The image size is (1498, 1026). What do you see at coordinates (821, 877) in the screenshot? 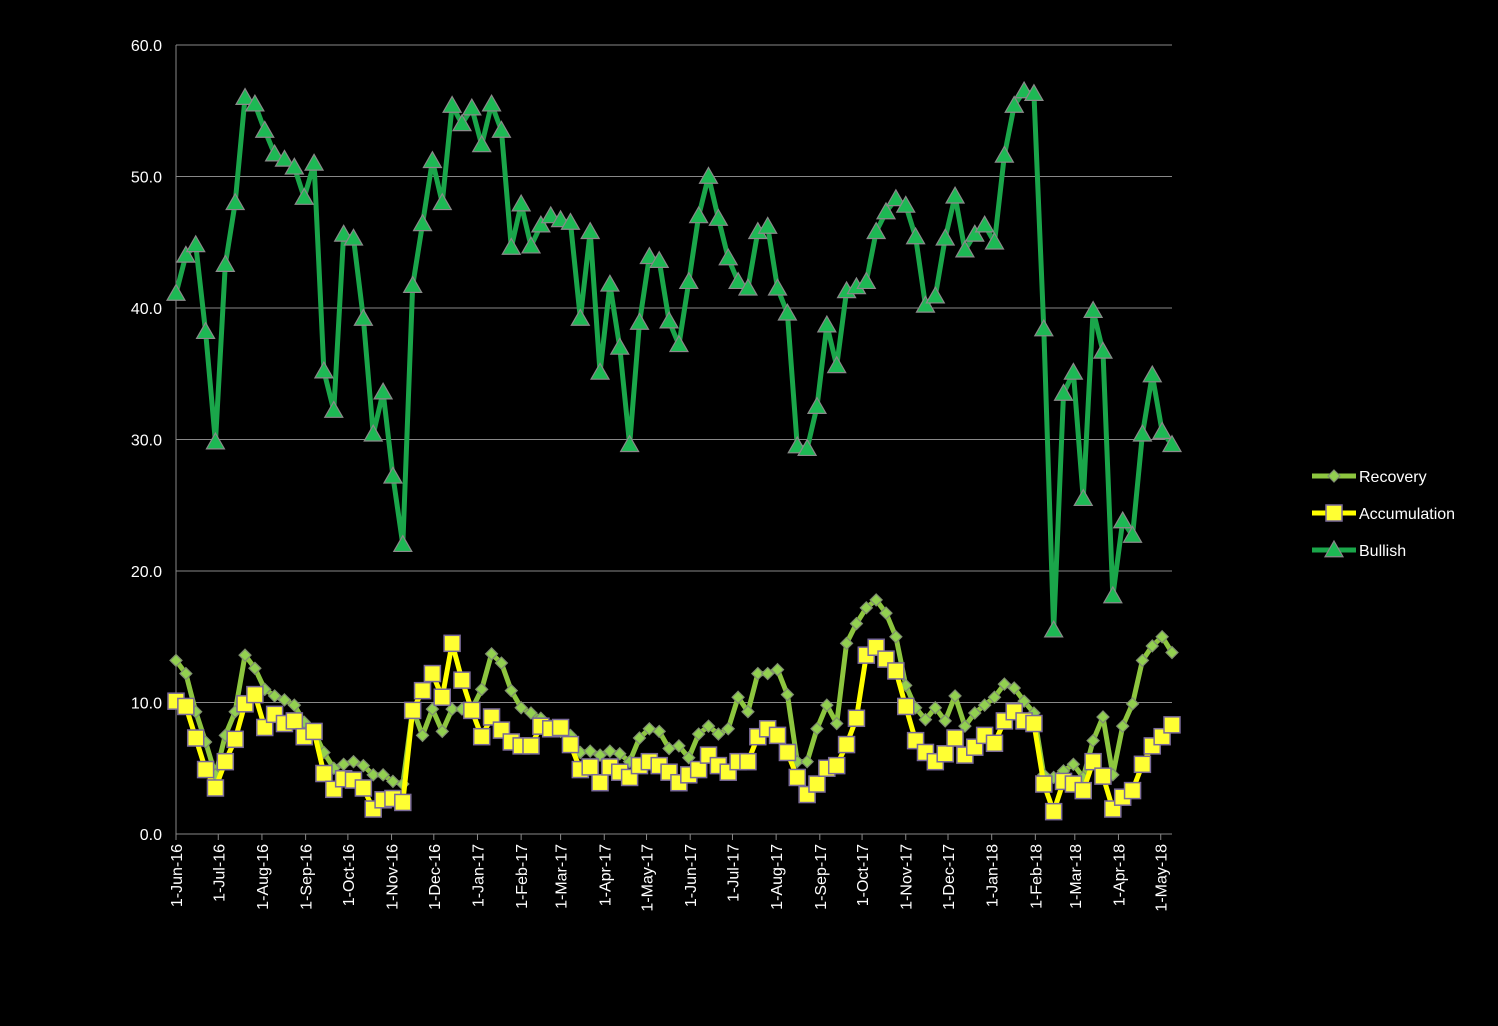
I see `x-tick-label: 1-Sep-17` at bounding box center [821, 877].